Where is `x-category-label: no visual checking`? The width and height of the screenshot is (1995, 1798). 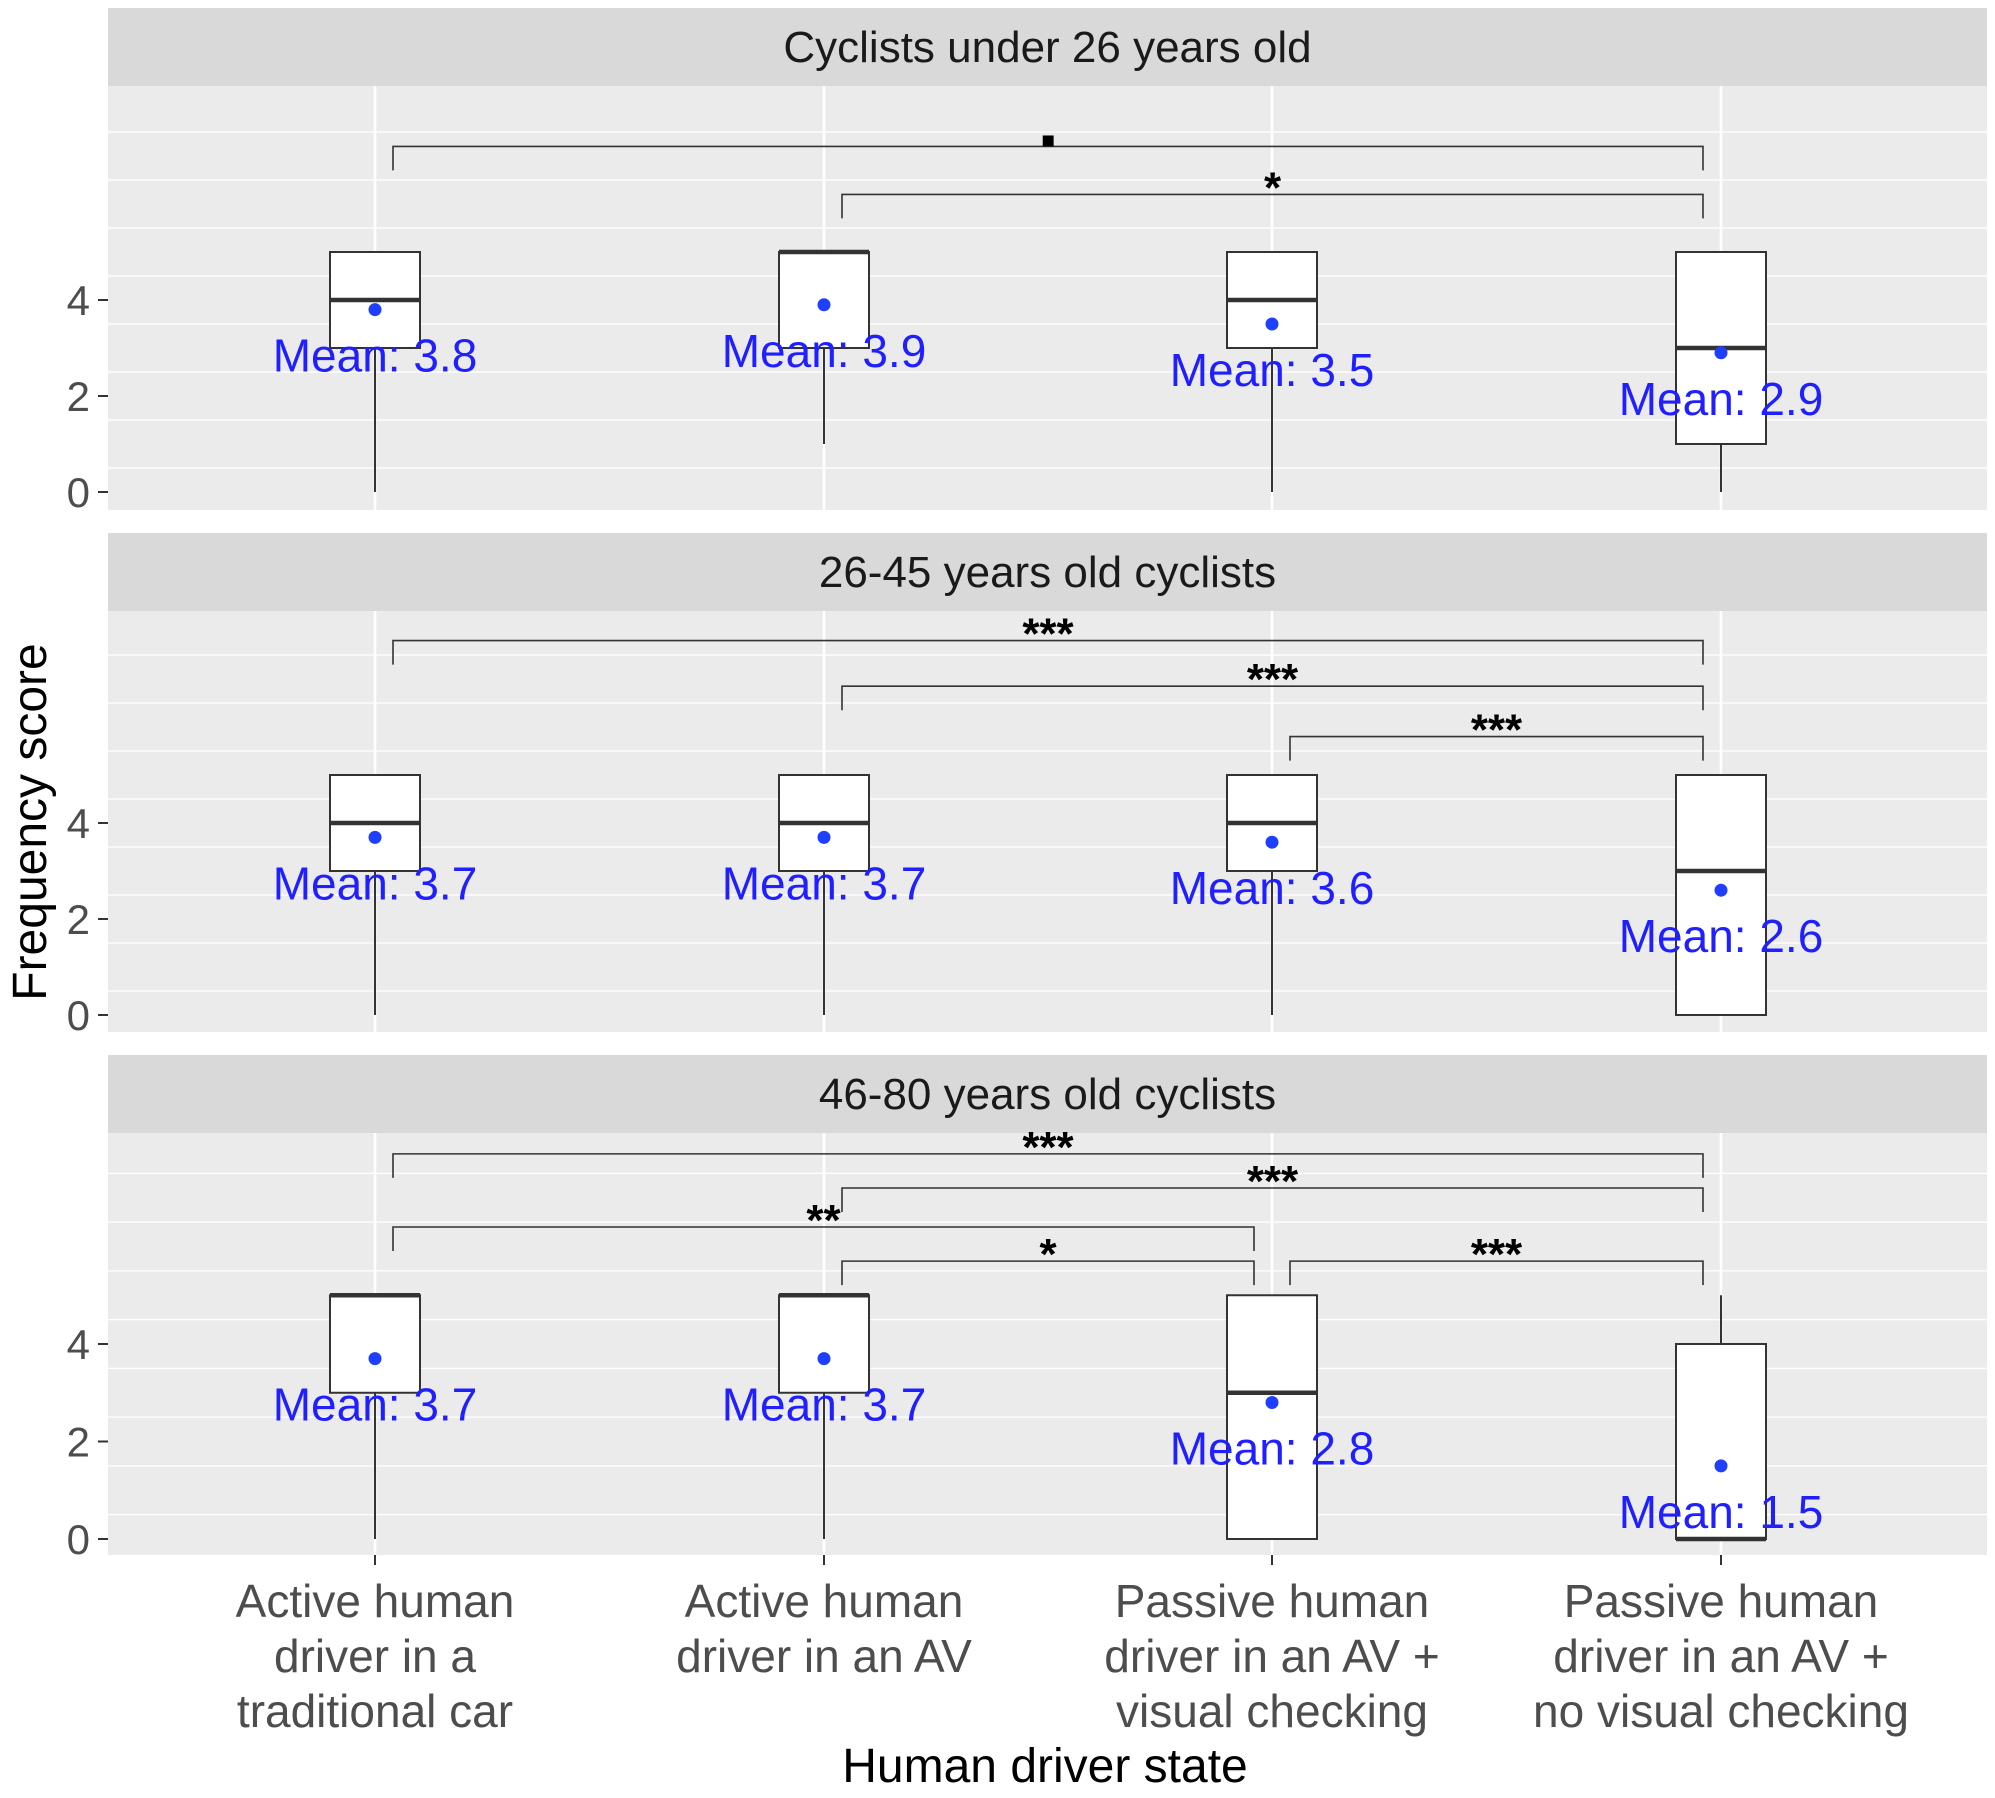 x-category-label: no visual checking is located at coordinates (1721, 1711).